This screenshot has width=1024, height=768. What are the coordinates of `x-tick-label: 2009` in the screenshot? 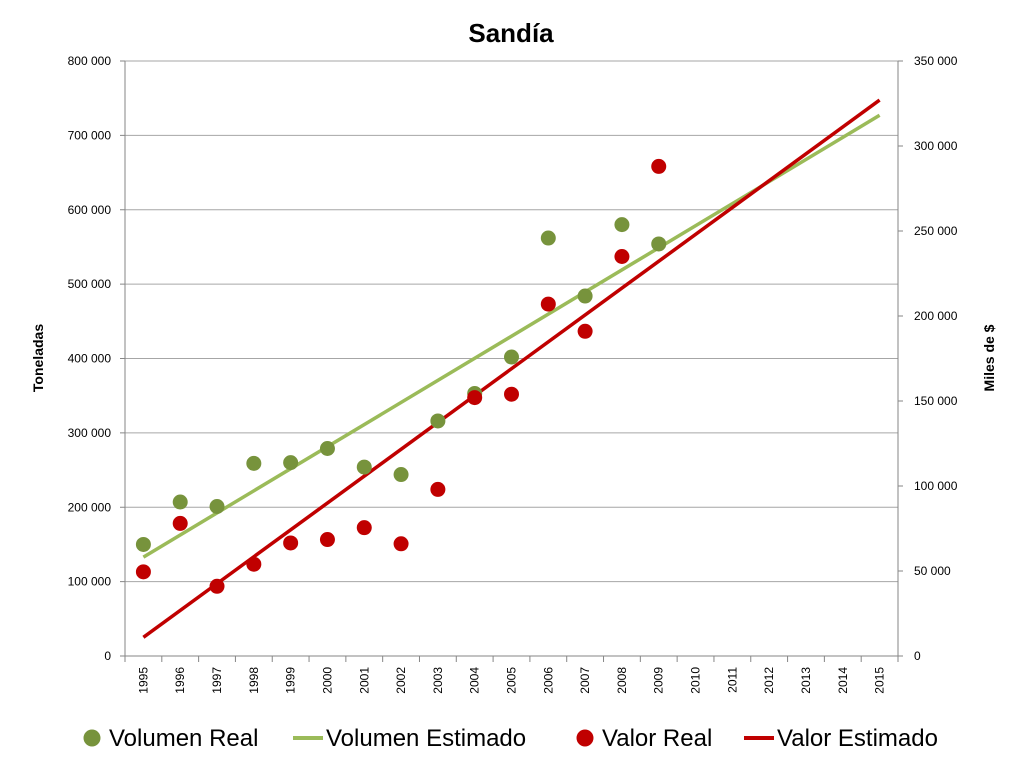 It's located at (659, 680).